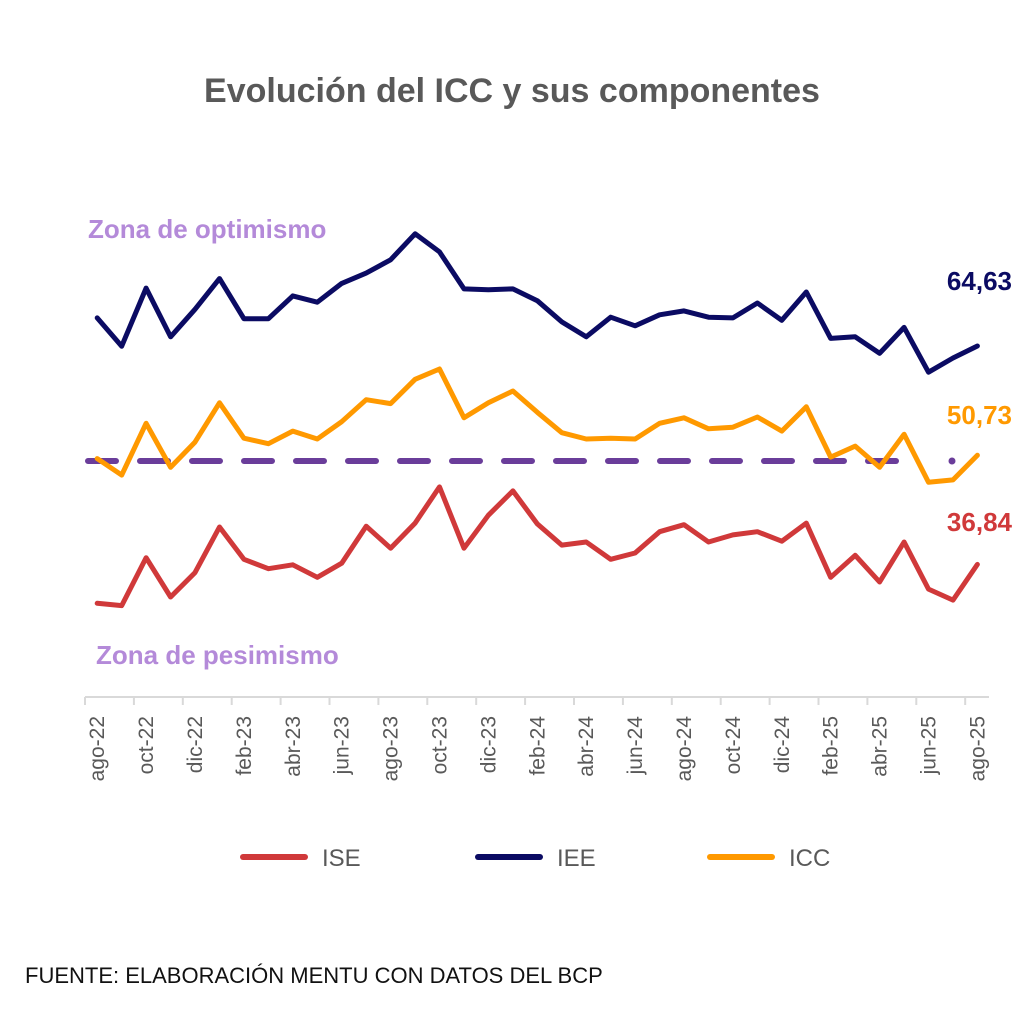  What do you see at coordinates (300, 858) in the screenshot?
I see `legend-item-ise: ISE` at bounding box center [300, 858].